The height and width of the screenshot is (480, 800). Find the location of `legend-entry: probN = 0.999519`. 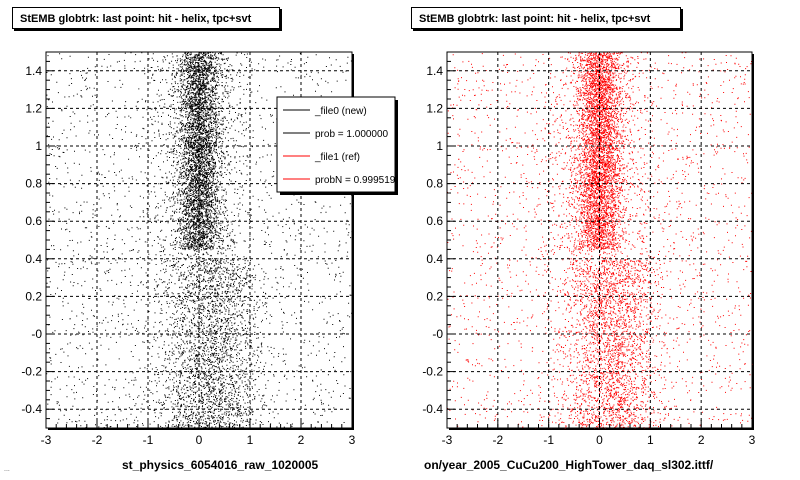

legend-entry: probN = 0.999519 is located at coordinates (355, 180).